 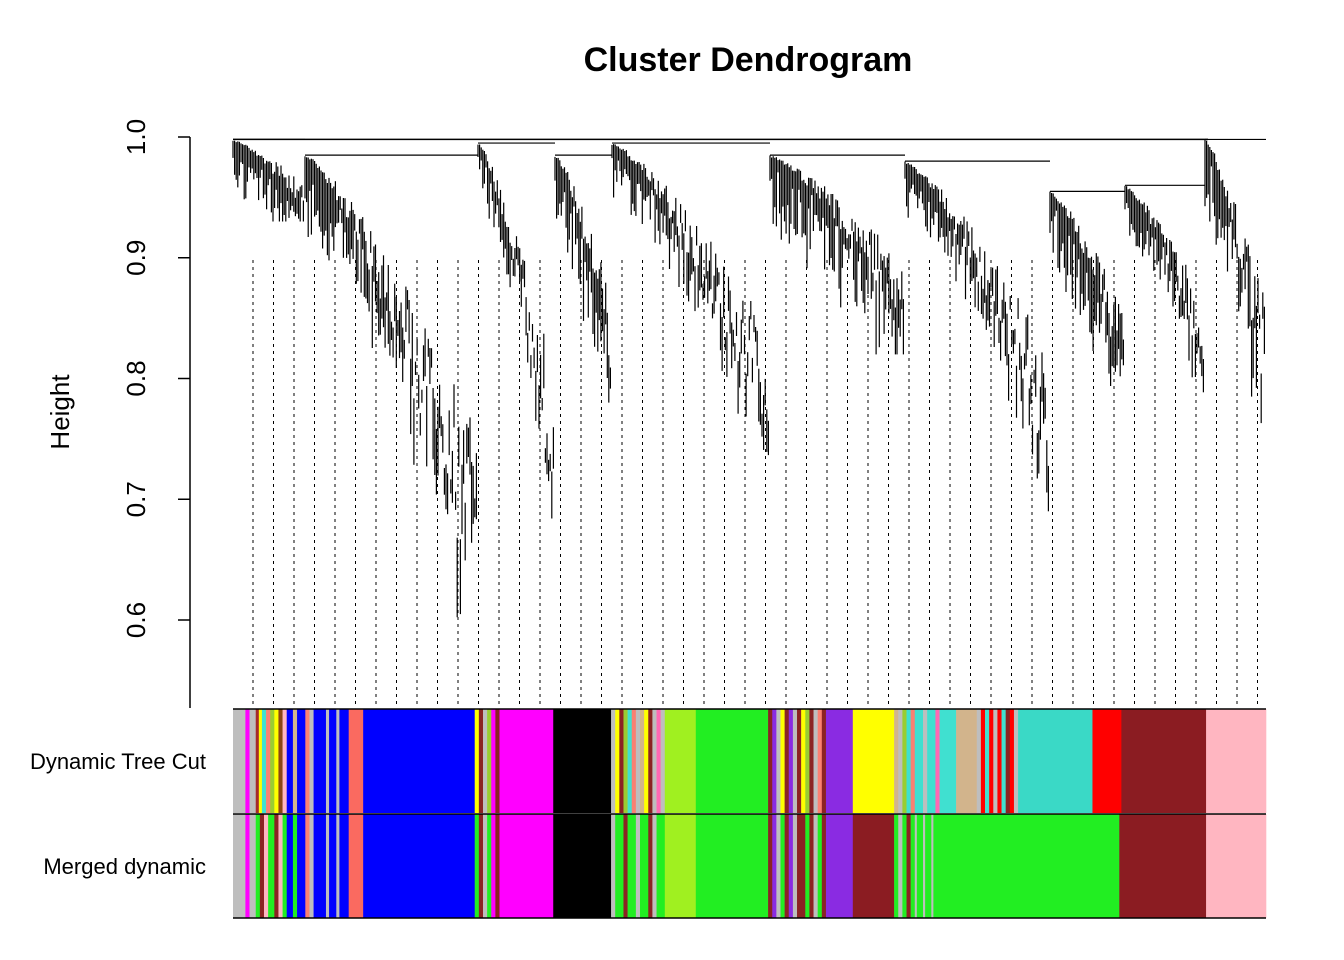 What do you see at coordinates (136, 620) in the screenshot?
I see `y-tick-label: 0.6` at bounding box center [136, 620].